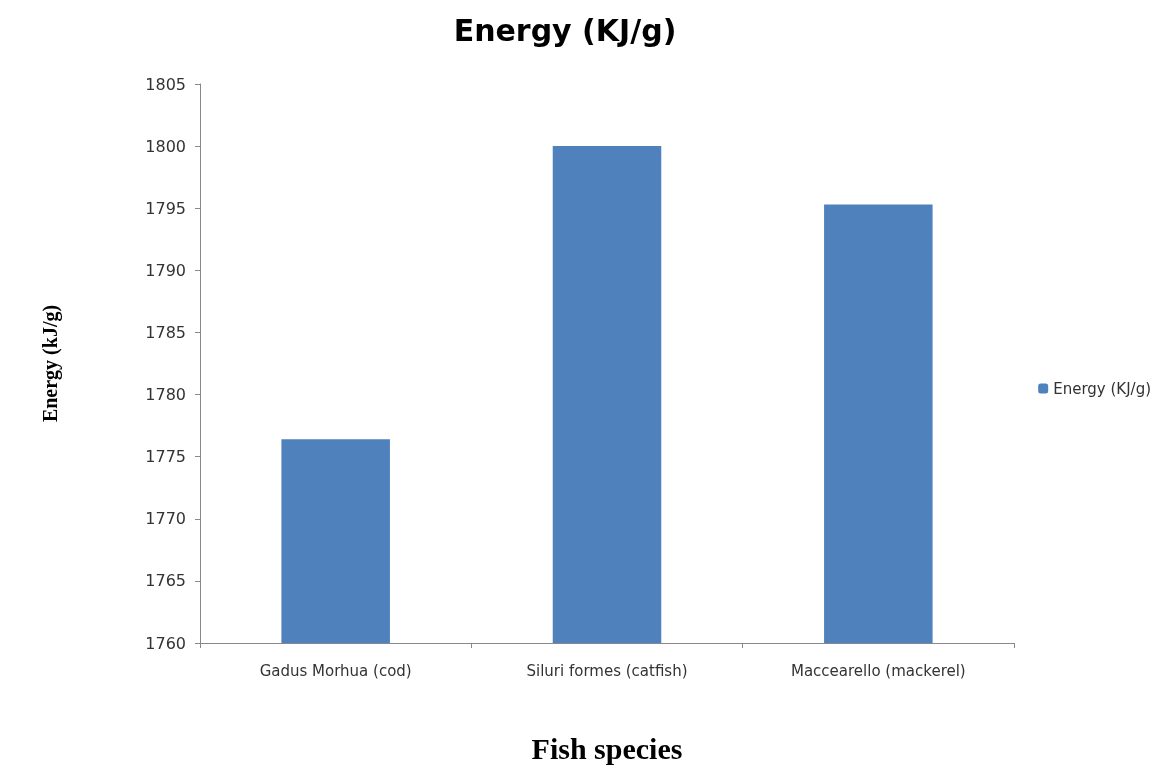  I want to click on x-tick-label: Siluri formes (catfish), so click(607, 670).